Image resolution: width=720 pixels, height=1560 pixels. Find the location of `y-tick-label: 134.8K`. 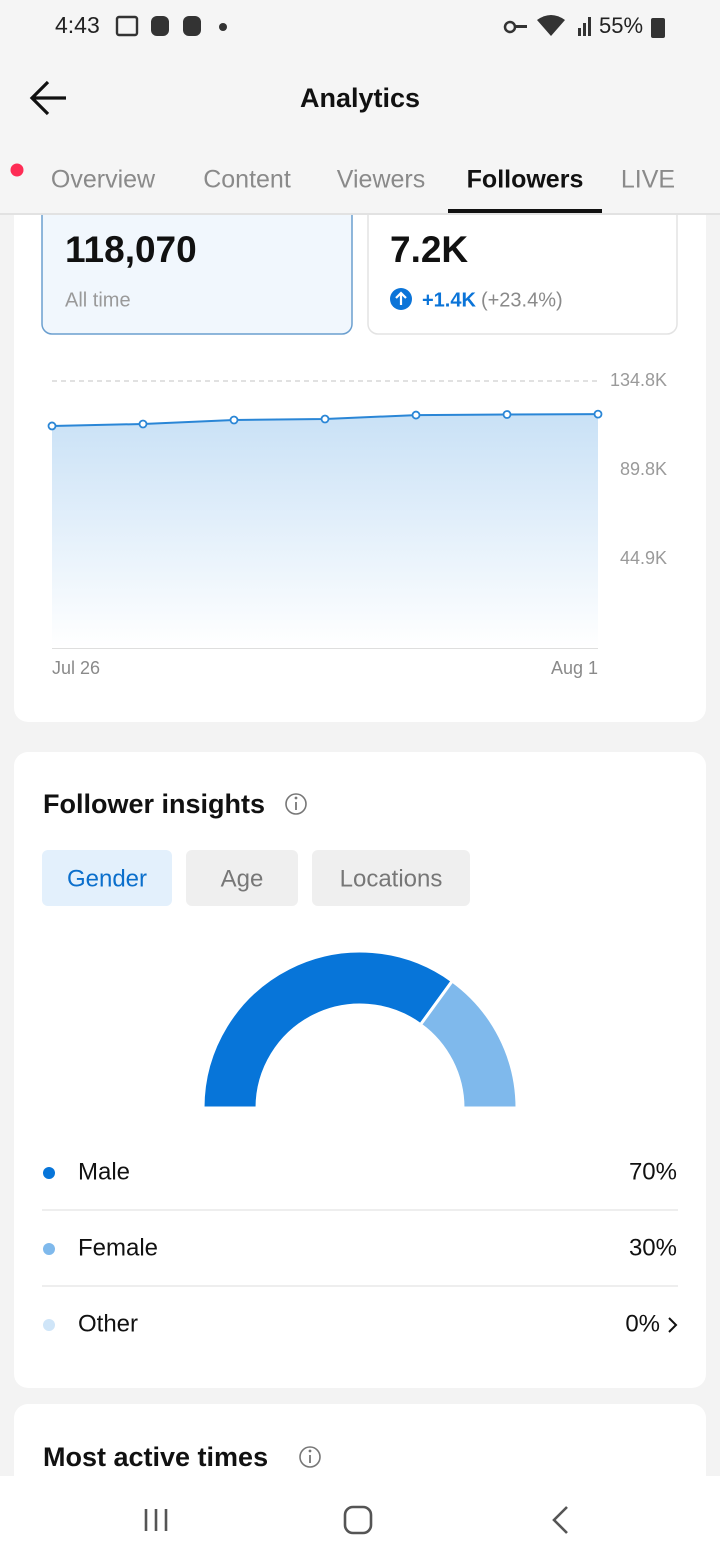

y-tick-label: 134.8K is located at coordinates (638, 380).